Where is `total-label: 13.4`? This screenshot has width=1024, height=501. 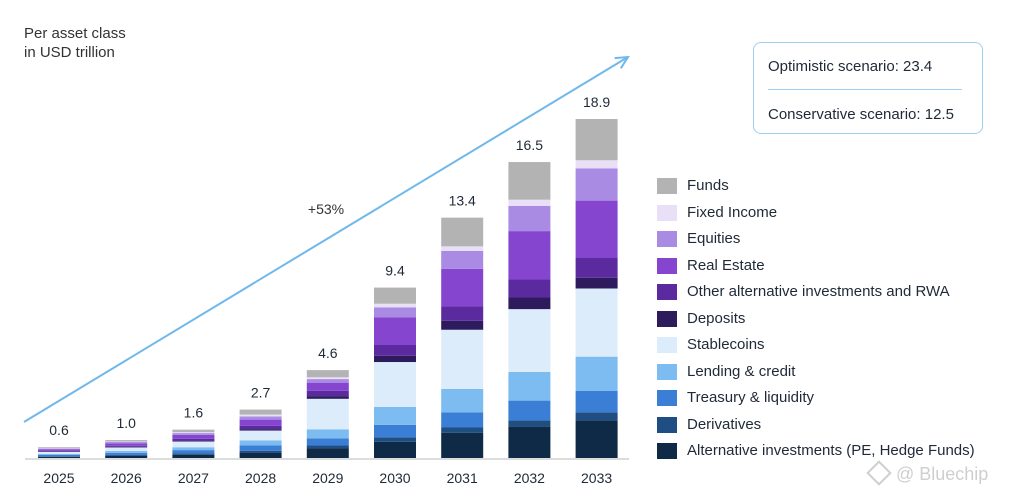
total-label: 13.4 is located at coordinates (462, 201).